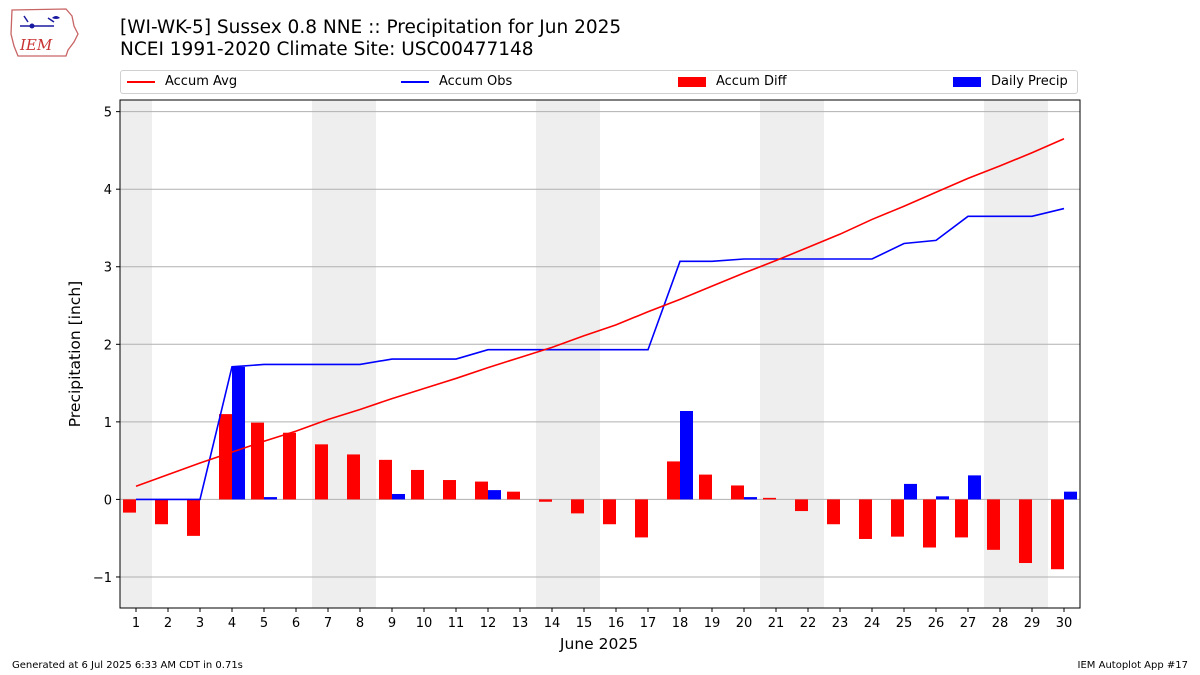 The image size is (1200, 675). What do you see at coordinates (616, 623) in the screenshot?
I see `x-tick-label-16: 16` at bounding box center [616, 623].